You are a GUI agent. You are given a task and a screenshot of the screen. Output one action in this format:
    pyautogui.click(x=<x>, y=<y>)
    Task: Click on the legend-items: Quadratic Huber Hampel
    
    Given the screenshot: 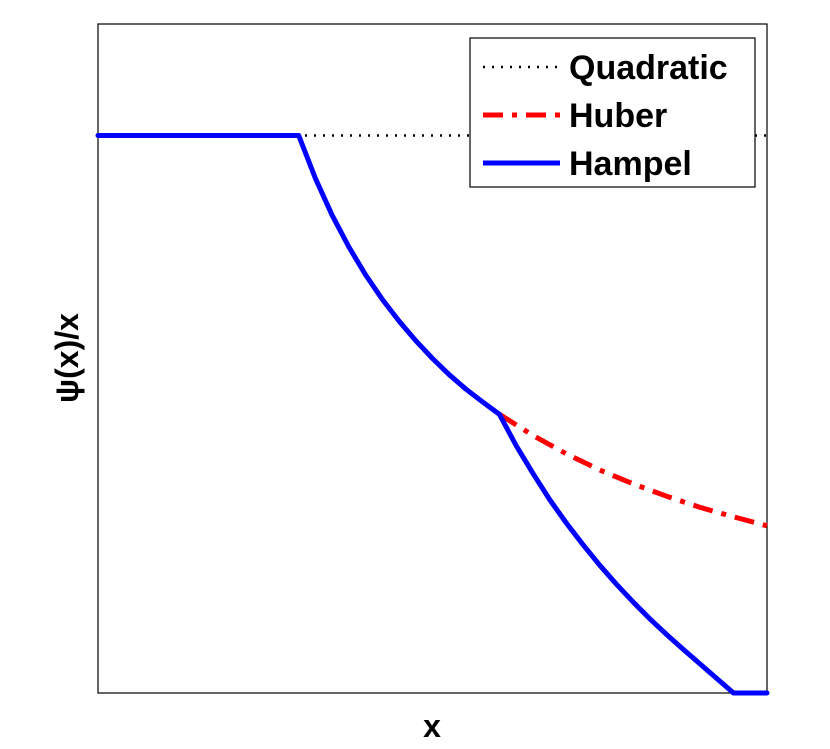 What is the action you would take?
    pyautogui.click(x=605, y=116)
    